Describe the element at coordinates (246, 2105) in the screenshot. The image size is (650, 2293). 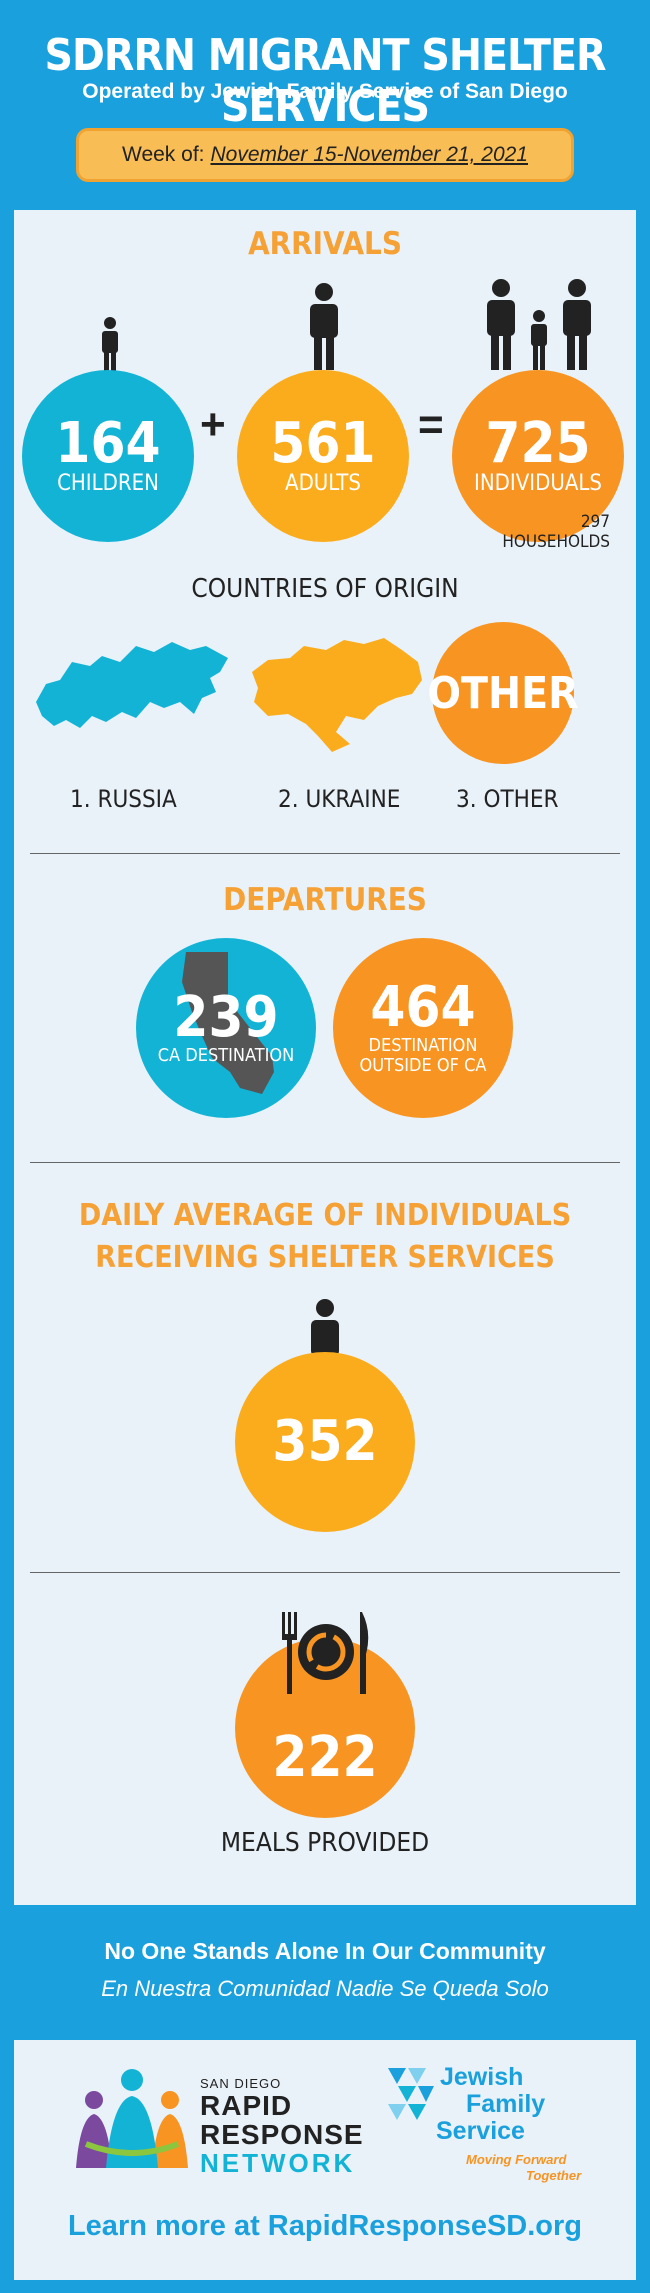
I see `sdrrn-rapid: RAPID` at that location.